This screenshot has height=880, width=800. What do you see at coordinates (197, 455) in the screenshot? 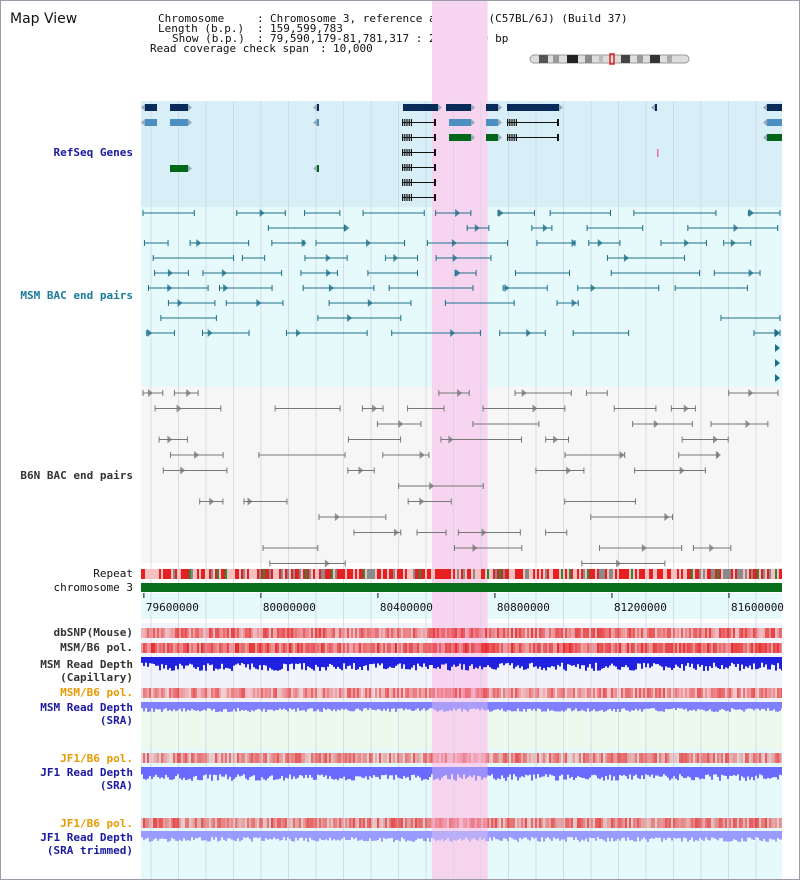
I see `b6n-bac-pair-arrow` at bounding box center [197, 455].